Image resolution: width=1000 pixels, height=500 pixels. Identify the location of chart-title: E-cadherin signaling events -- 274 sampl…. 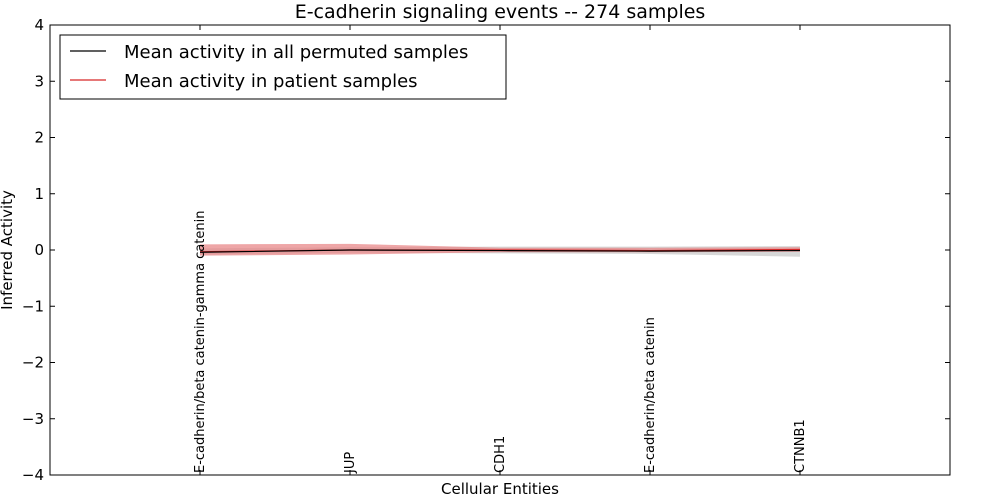
(500, 12).